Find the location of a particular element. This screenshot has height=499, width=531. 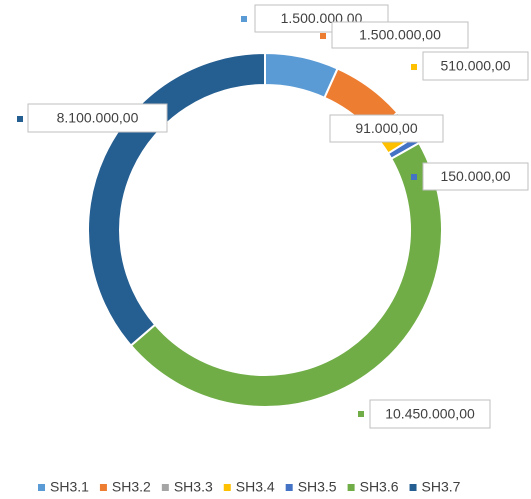

legend-label: SH3.2 is located at coordinates (131, 487).